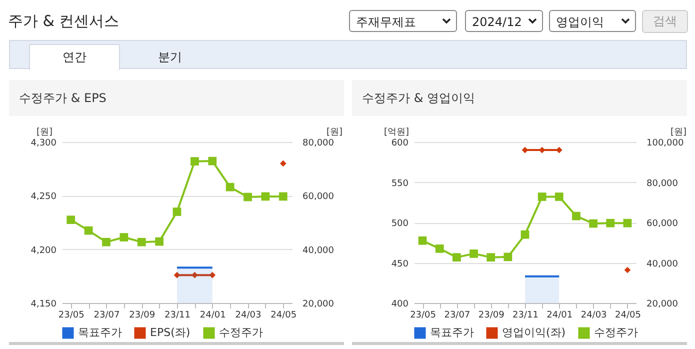 The width and height of the screenshot is (695, 349). Describe the element at coordinates (519, 98) in the screenshot. I see `chart-title: 수정주가 & 영업이익` at that location.